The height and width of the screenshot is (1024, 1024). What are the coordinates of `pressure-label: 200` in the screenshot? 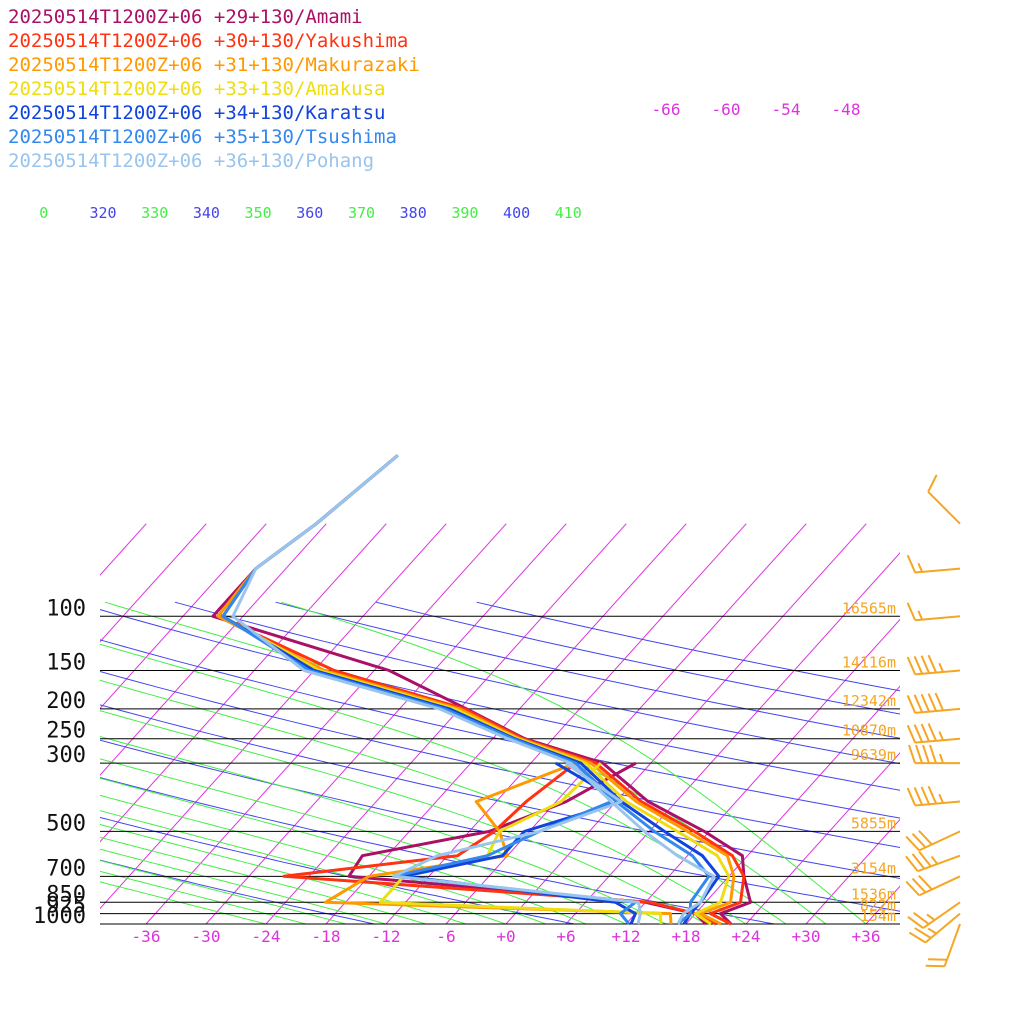 It's located at (66, 701).